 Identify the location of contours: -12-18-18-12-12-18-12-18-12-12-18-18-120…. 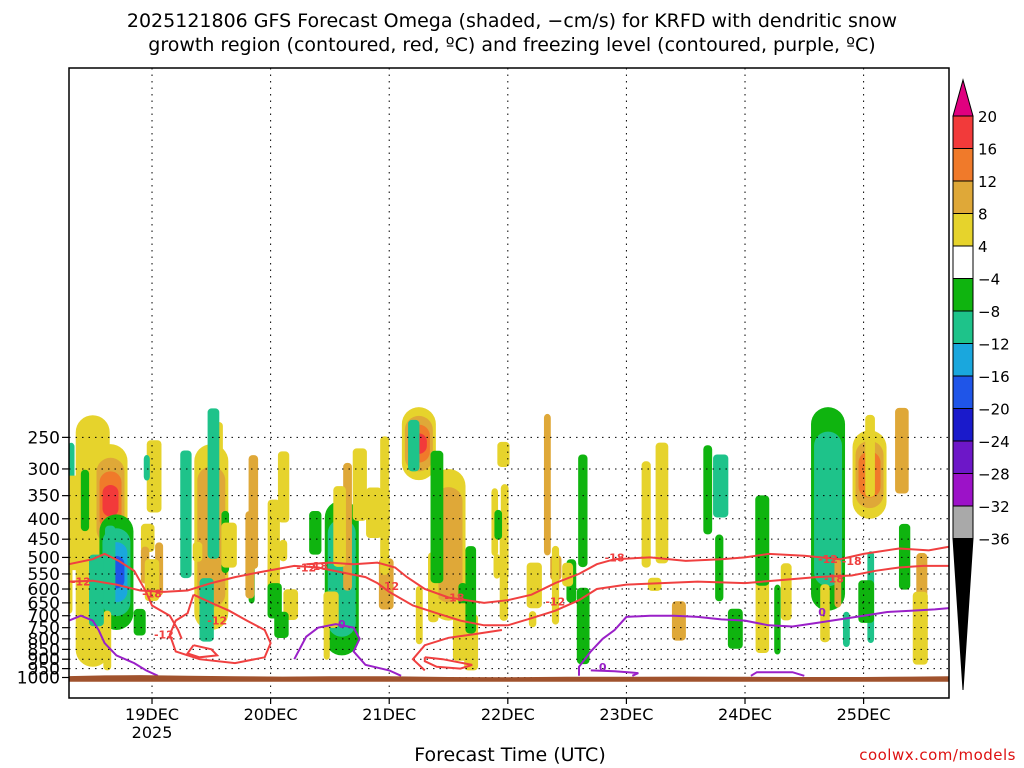
(509, 611).